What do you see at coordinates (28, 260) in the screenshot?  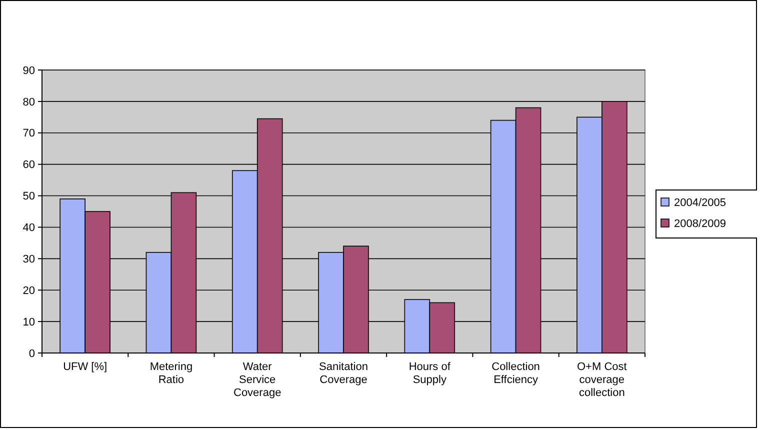 I see `y-tick-label: 30` at bounding box center [28, 260].